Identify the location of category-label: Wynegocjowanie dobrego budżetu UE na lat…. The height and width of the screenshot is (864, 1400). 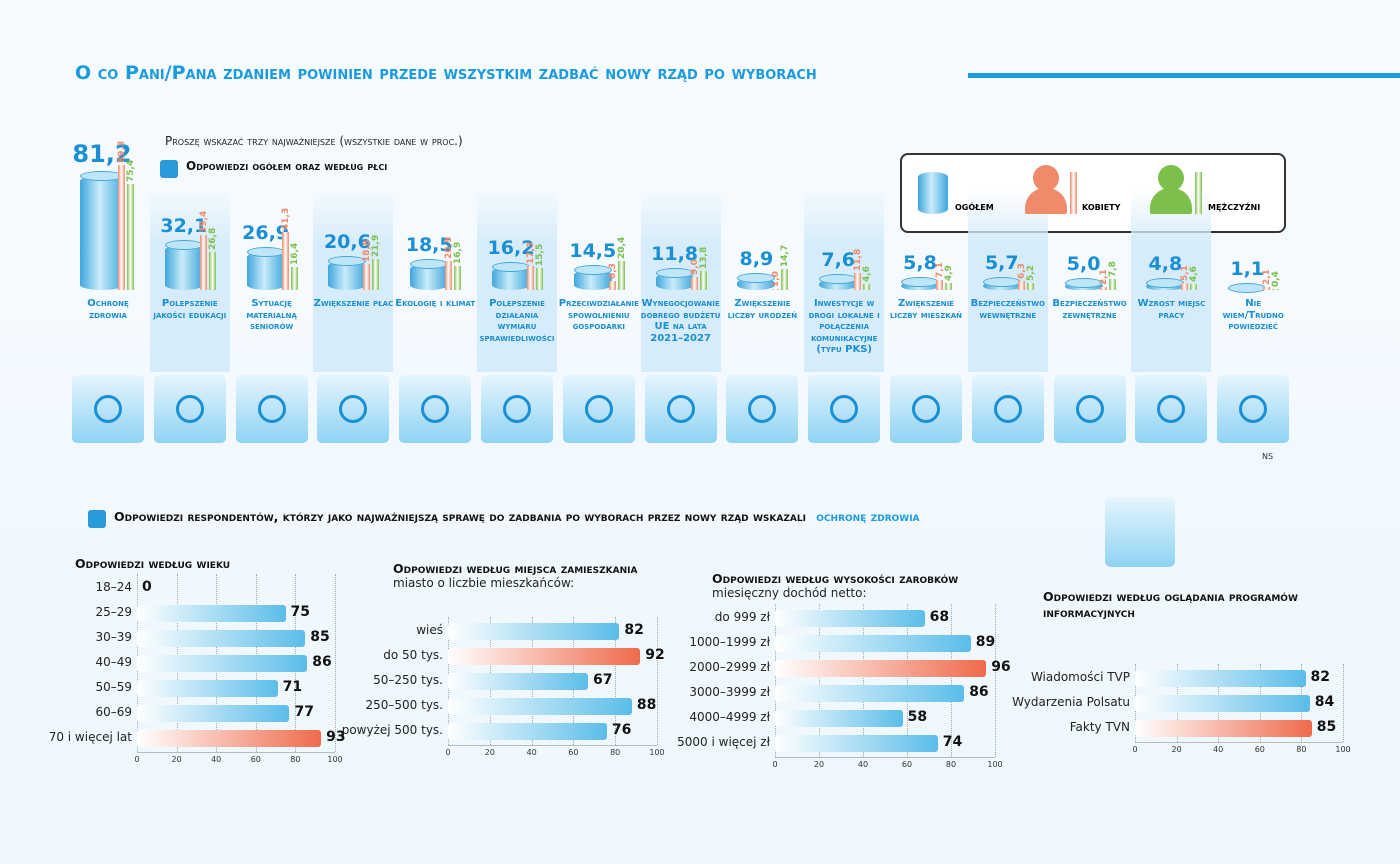
(680, 321).